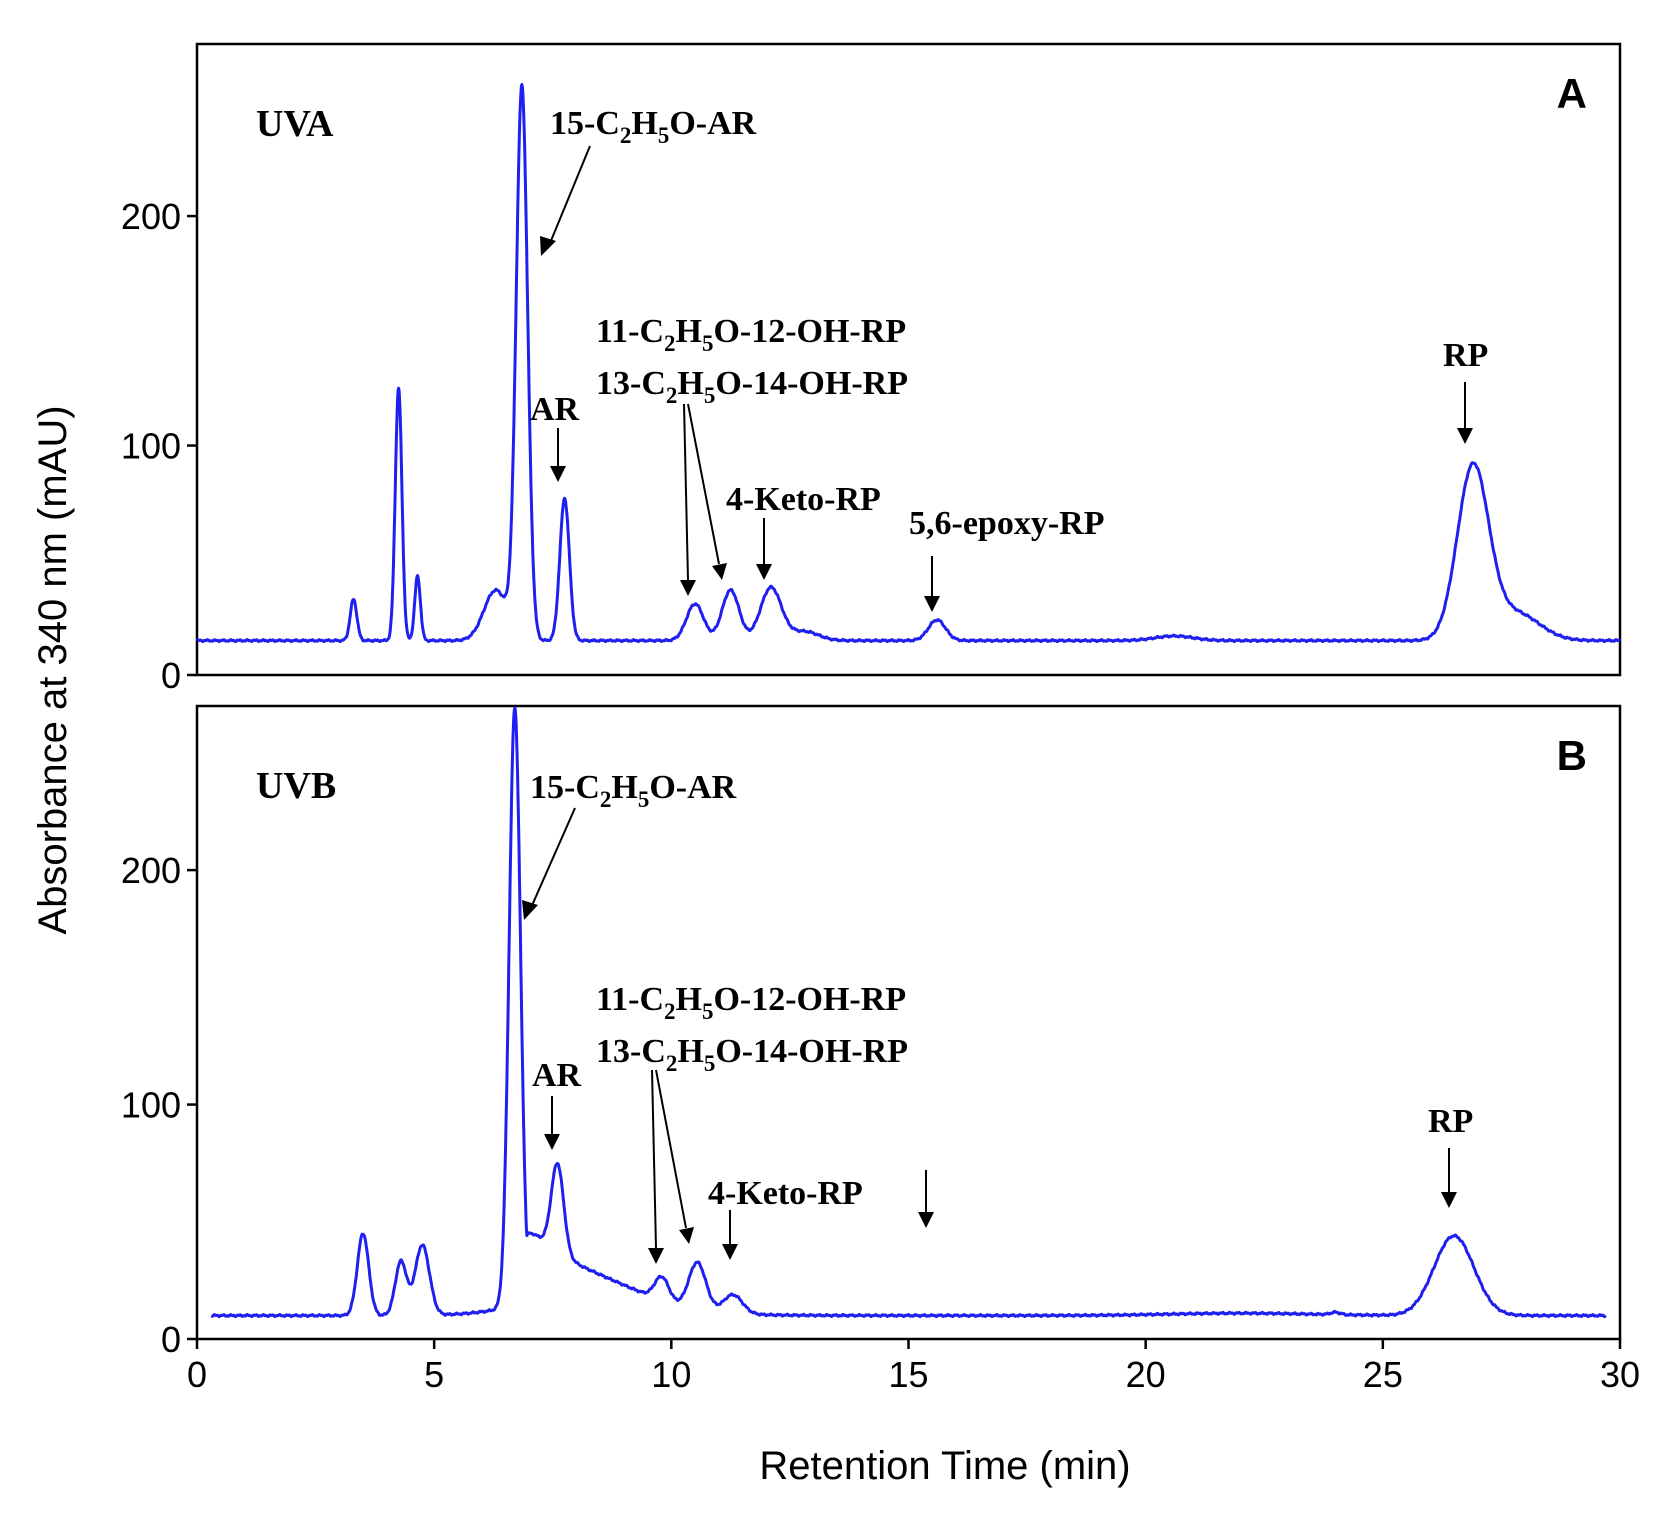  I want to click on x-tick-label-0: 0, so click(197, 1374).